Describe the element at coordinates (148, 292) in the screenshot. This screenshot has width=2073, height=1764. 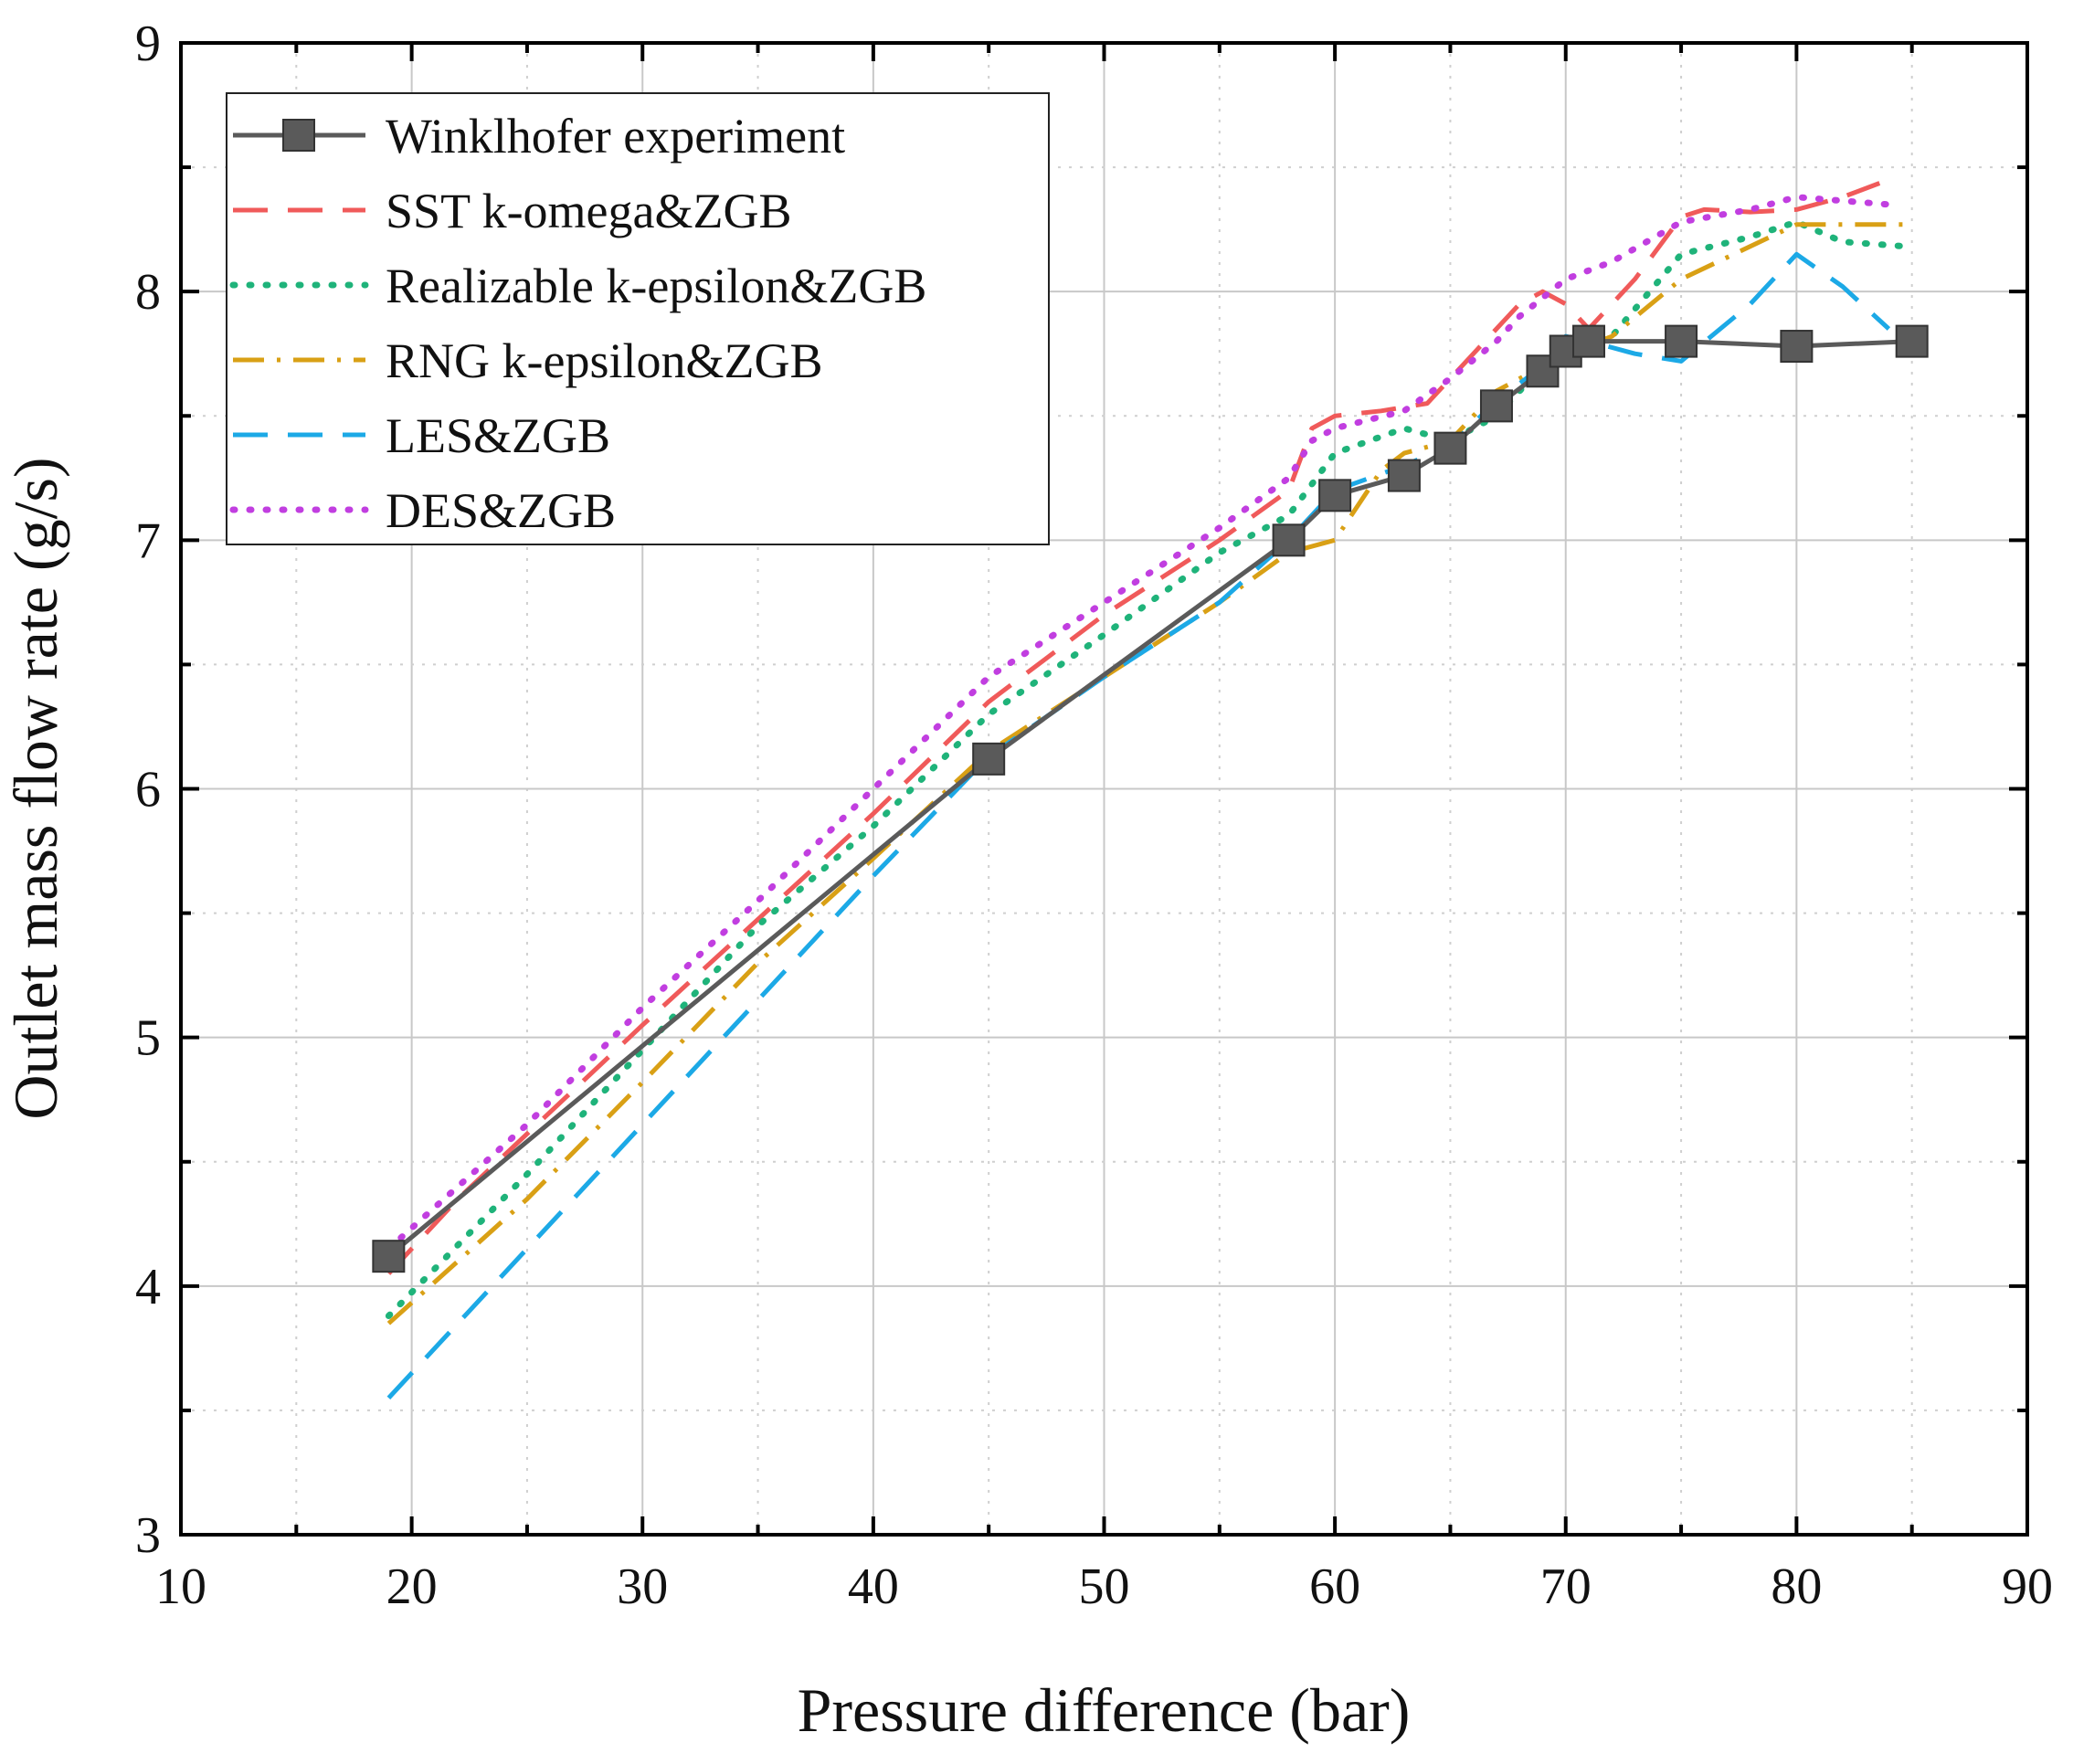
I see `y-tick-label: 8` at that location.